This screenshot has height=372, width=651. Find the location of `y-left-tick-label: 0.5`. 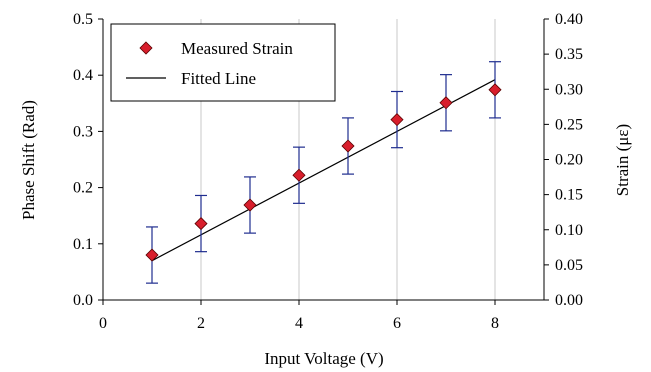

y-left-tick-label: 0.5 is located at coordinates (83, 19).